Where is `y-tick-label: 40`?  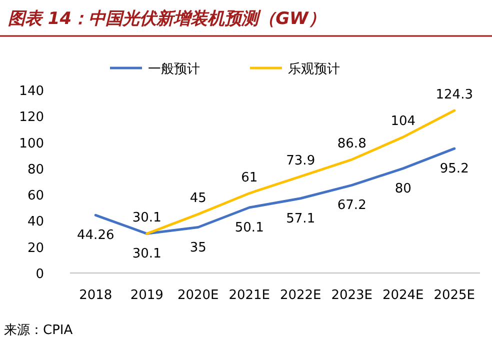 y-tick-label: 40 is located at coordinates (35, 222).